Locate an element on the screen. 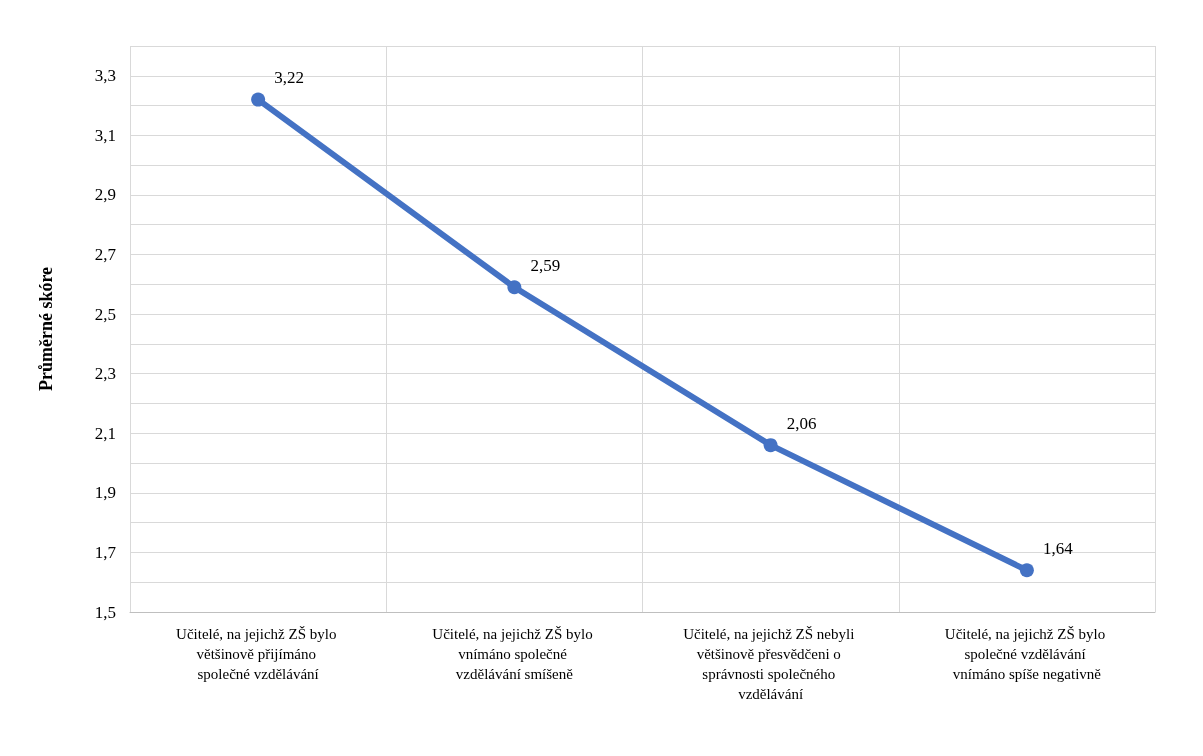 This screenshot has width=1203, height=756. y-tick-label: 2,9 is located at coordinates (105, 195).